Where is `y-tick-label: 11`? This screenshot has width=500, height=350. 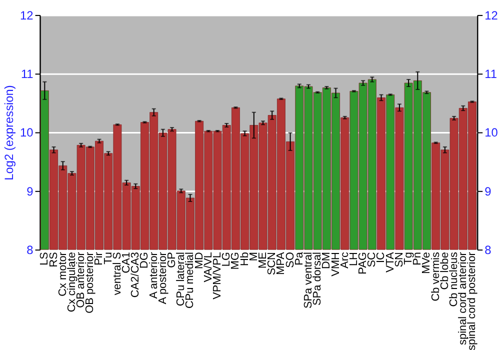 y-tick-label: 11 is located at coordinates (27, 74).